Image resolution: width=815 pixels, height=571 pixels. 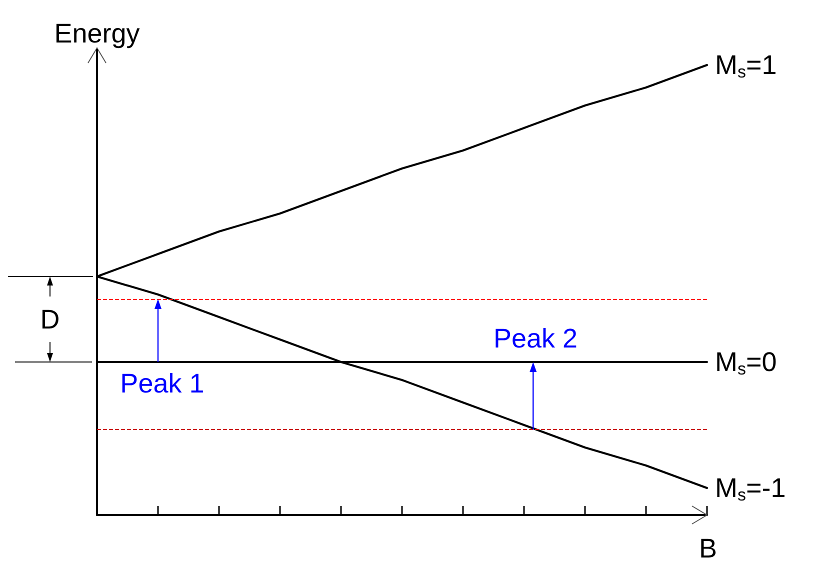 What do you see at coordinates (50, 319) in the screenshot?
I see `text: D` at bounding box center [50, 319].